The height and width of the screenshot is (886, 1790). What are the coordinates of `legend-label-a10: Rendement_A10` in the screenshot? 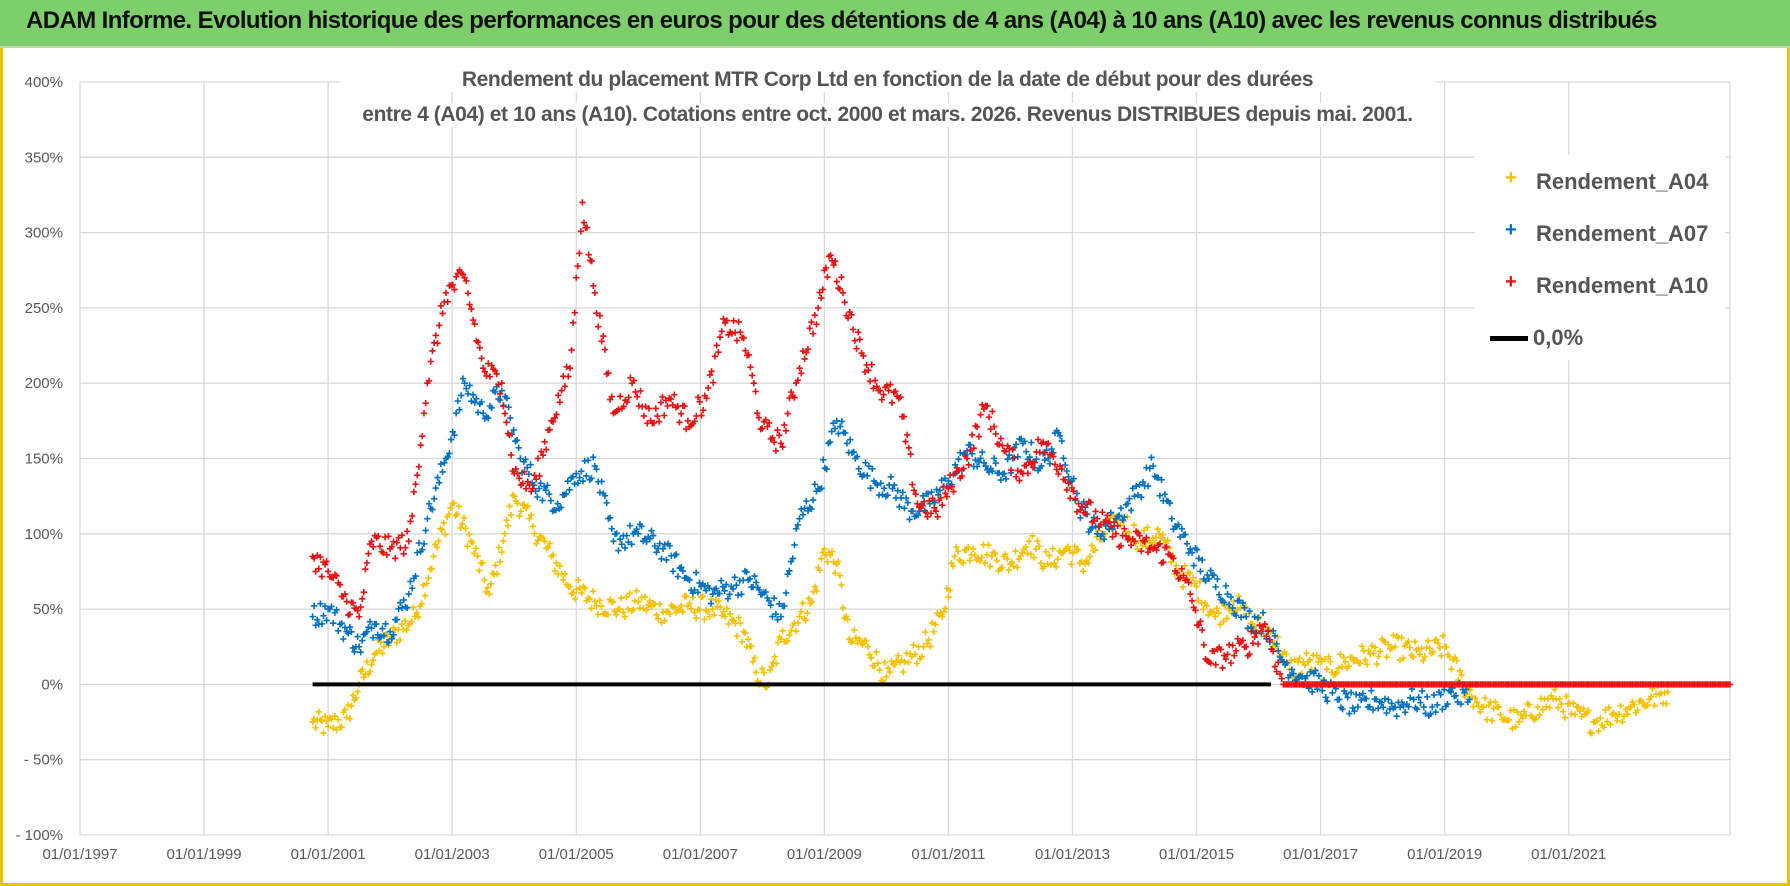 It's located at (1622, 285).